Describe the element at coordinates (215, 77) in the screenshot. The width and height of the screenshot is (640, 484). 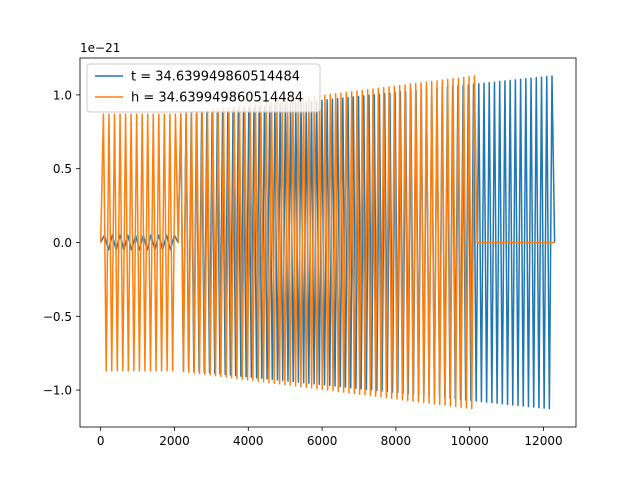
I see `legend-label-t: t = 34.639949860514484` at that location.